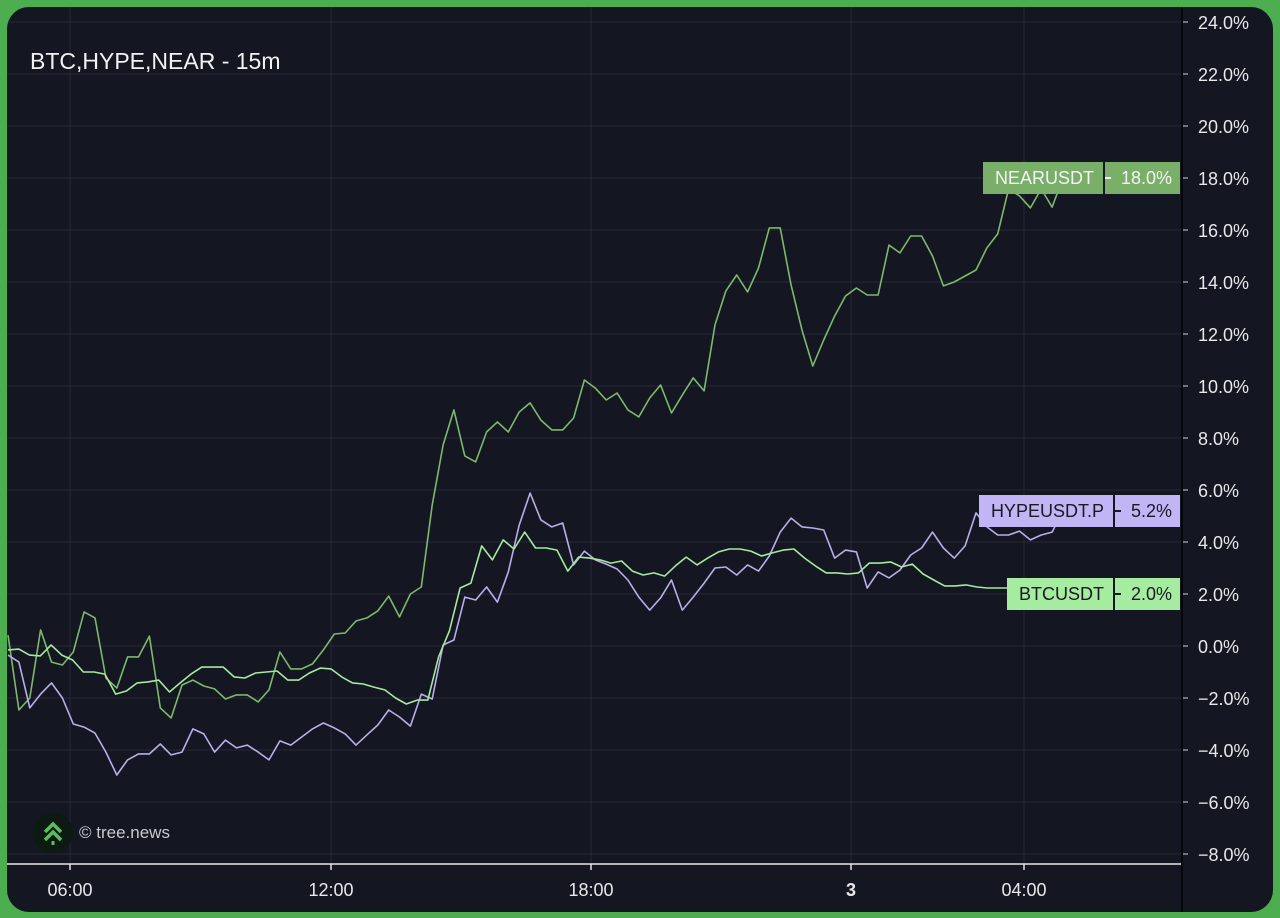 The height and width of the screenshot is (918, 1280). I want to click on series-name-label: HYPEUSDT.P, so click(1045, 510).